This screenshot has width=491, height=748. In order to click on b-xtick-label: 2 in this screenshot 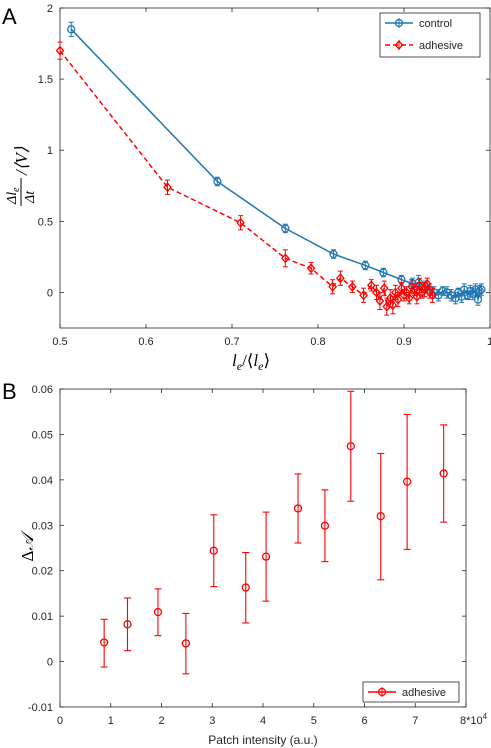, I will do `click(161, 721)`.